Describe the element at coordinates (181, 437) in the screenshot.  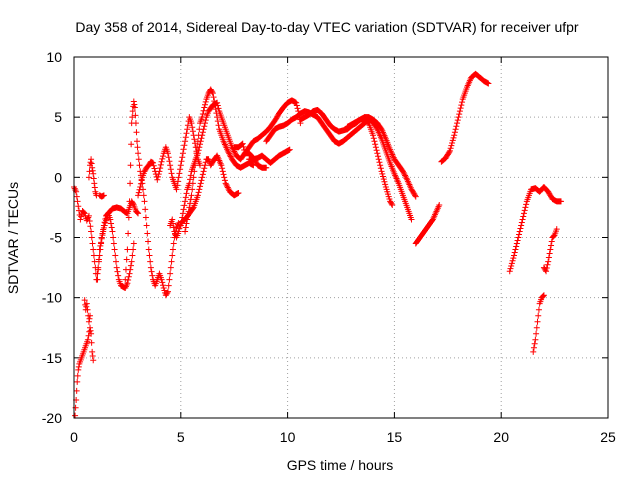
I see `x-tick-label: 5` at that location.